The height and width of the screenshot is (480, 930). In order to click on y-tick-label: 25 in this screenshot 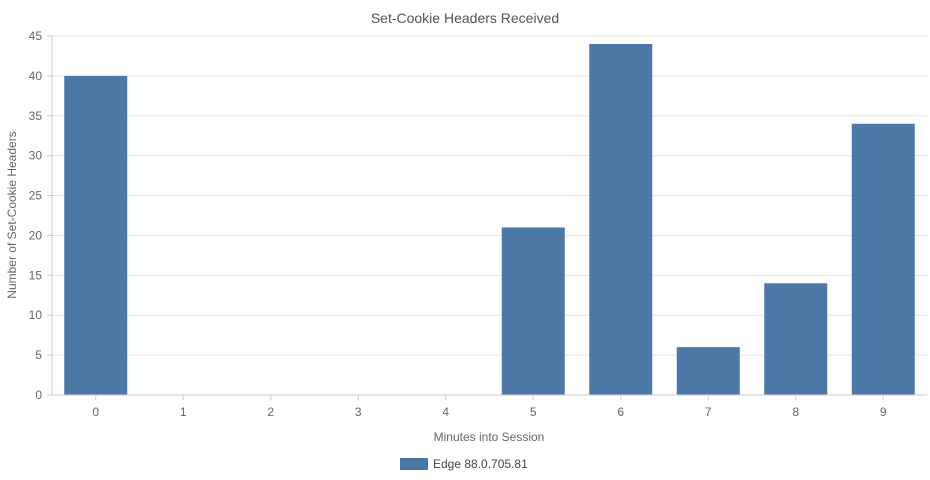, I will do `click(36, 196)`.